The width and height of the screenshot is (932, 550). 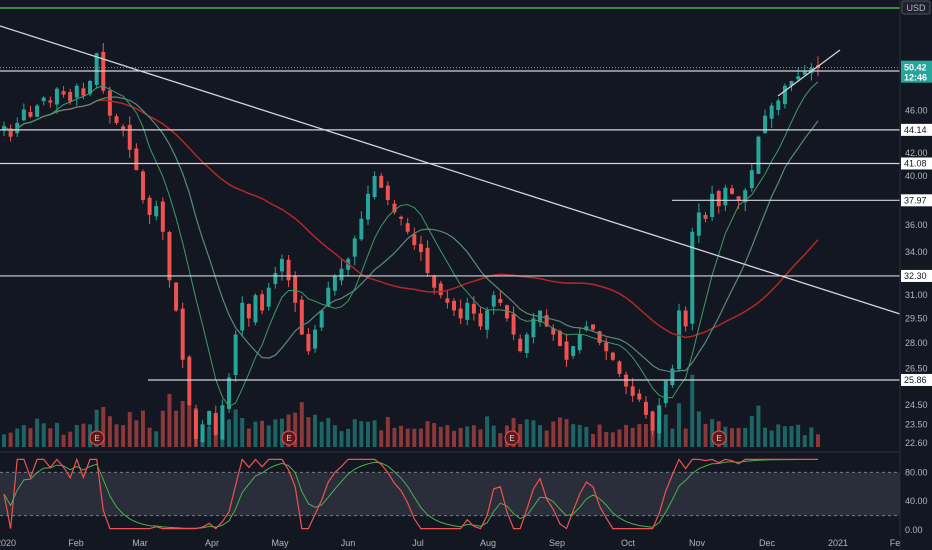 I want to click on x-tick-label: 2021, so click(x=838, y=543).